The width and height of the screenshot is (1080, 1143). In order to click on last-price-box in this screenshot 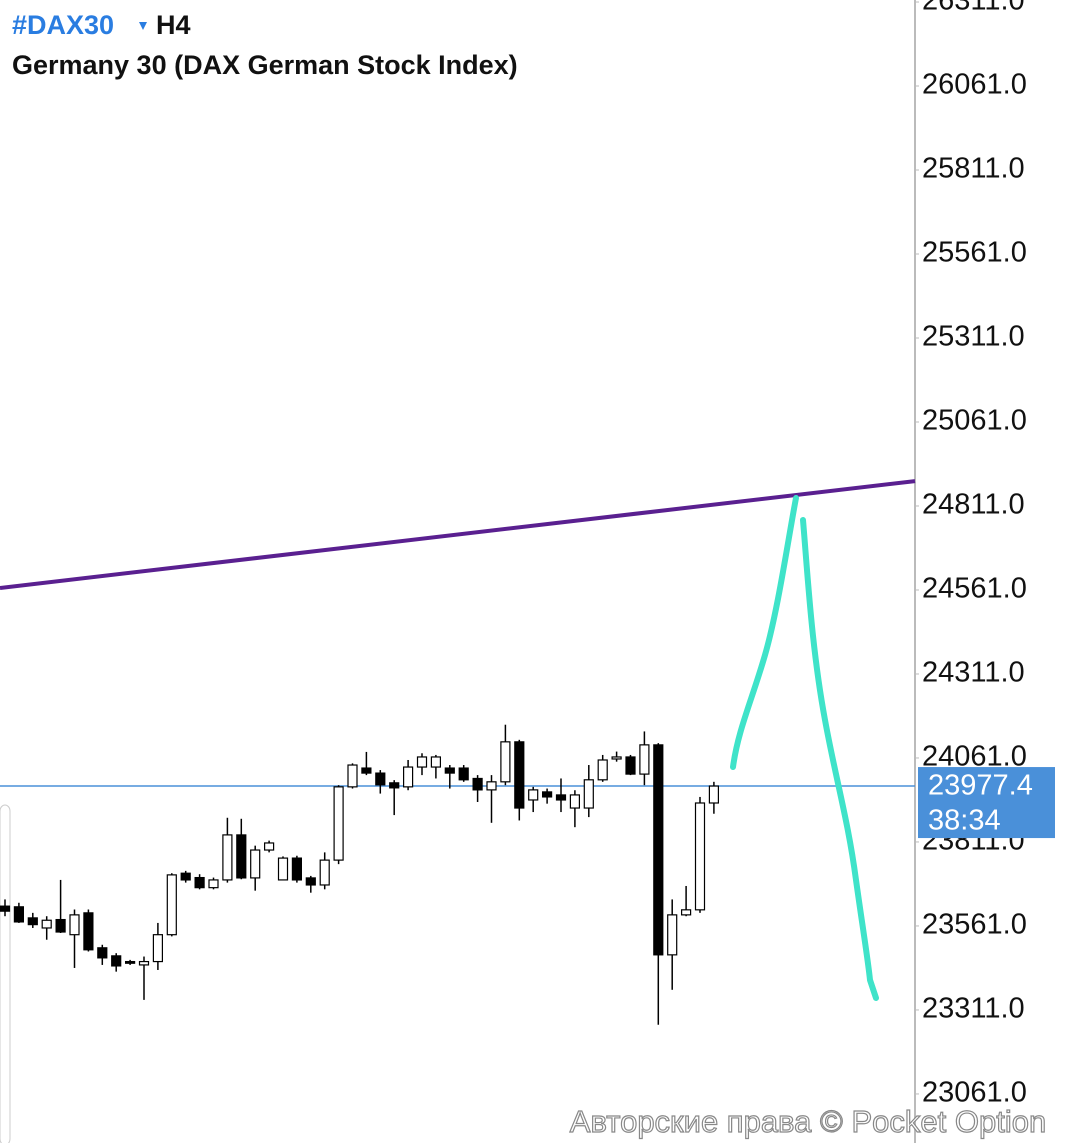, I will do `click(986, 803)`.